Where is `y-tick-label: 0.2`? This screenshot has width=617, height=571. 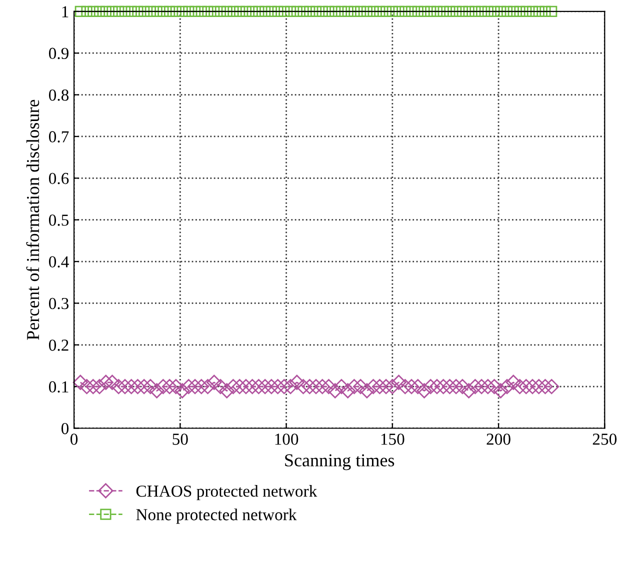 y-tick-label: 0.2 is located at coordinates (58, 345).